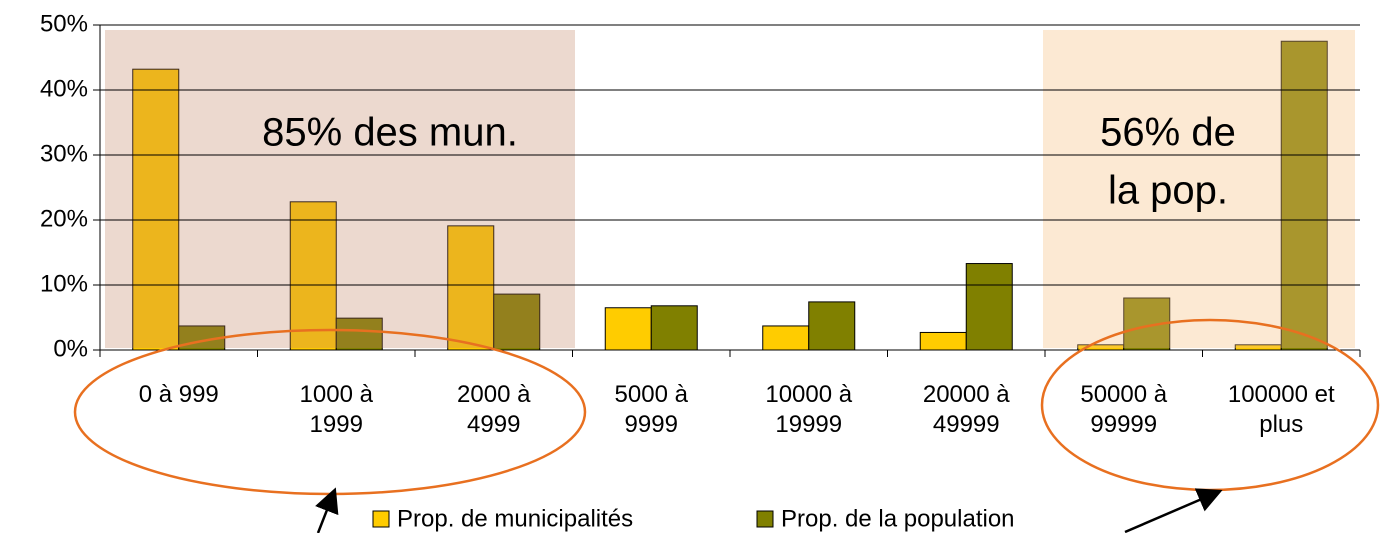 The width and height of the screenshot is (1381, 533). Describe the element at coordinates (898, 518) in the screenshot. I see `legend-label: Prop. de la population` at that location.